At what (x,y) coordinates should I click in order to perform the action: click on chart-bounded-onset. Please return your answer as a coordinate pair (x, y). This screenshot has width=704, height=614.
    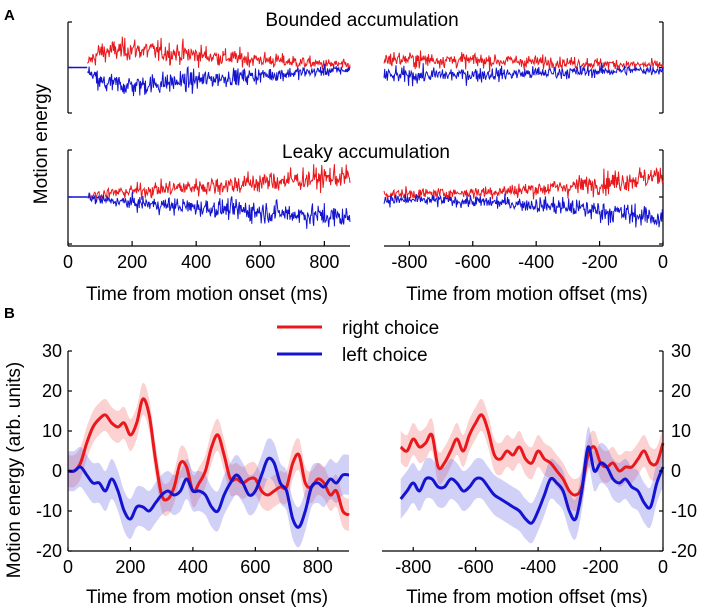
    Looking at the image, I should click on (209, 67).